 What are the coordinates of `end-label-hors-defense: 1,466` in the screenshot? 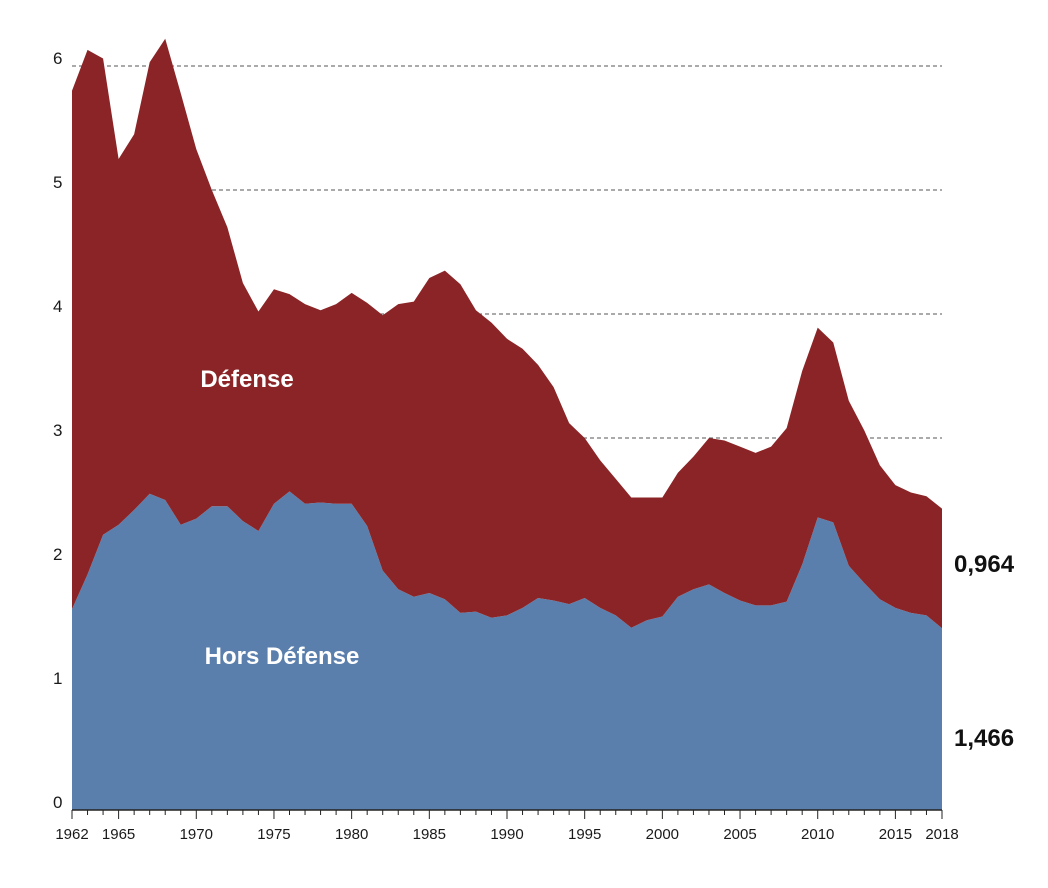 It's located at (984, 738).